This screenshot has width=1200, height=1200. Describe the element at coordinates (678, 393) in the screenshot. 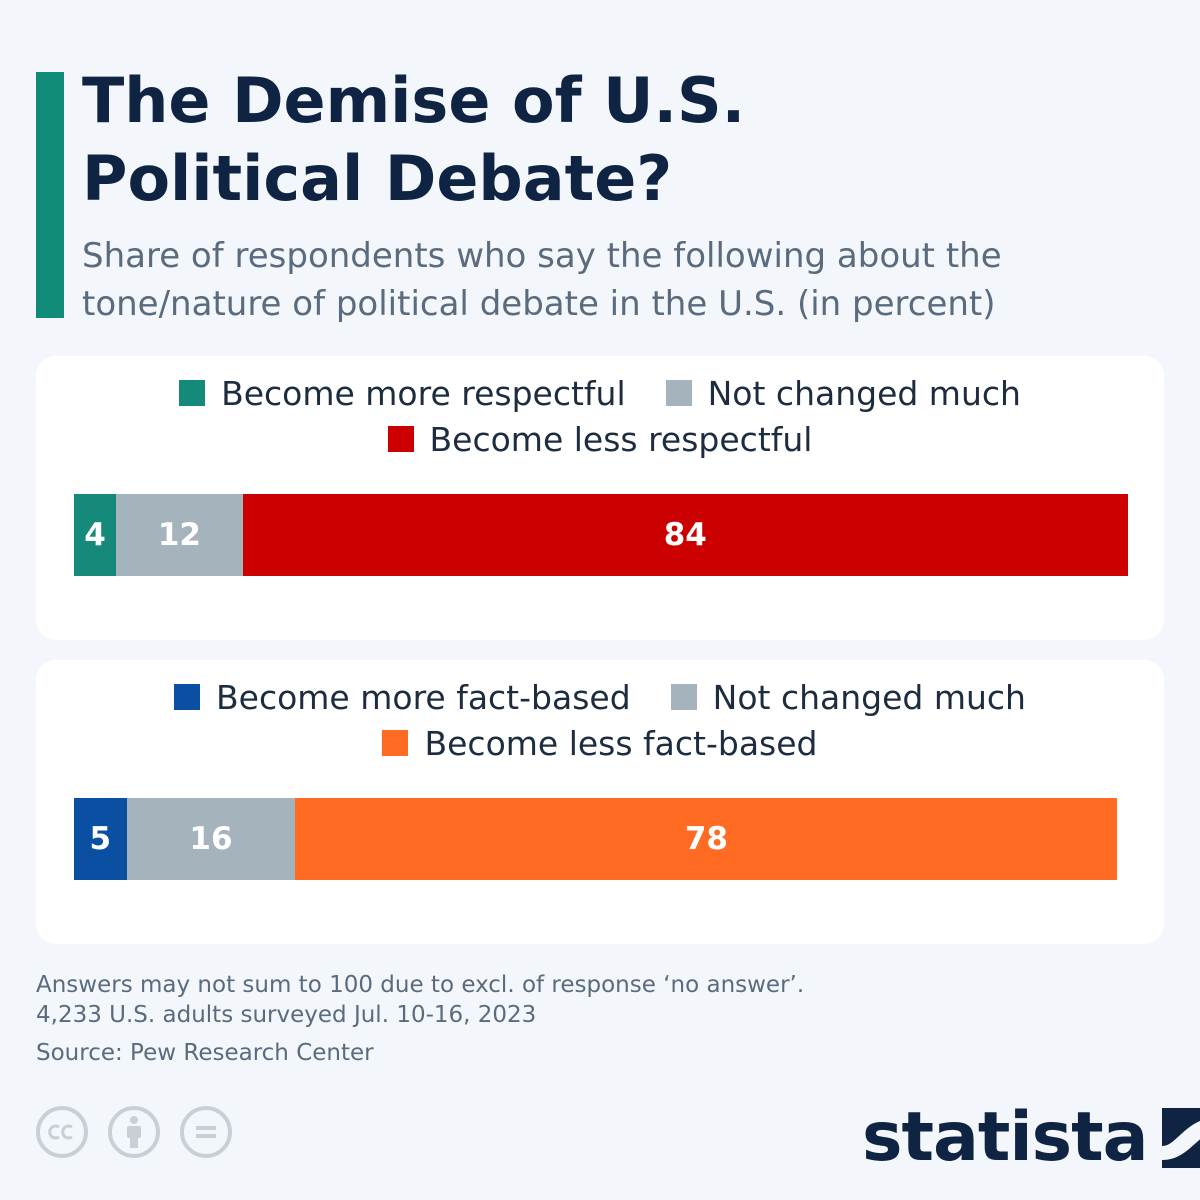

I see `legend-swatch-not-changed-respect` at that location.